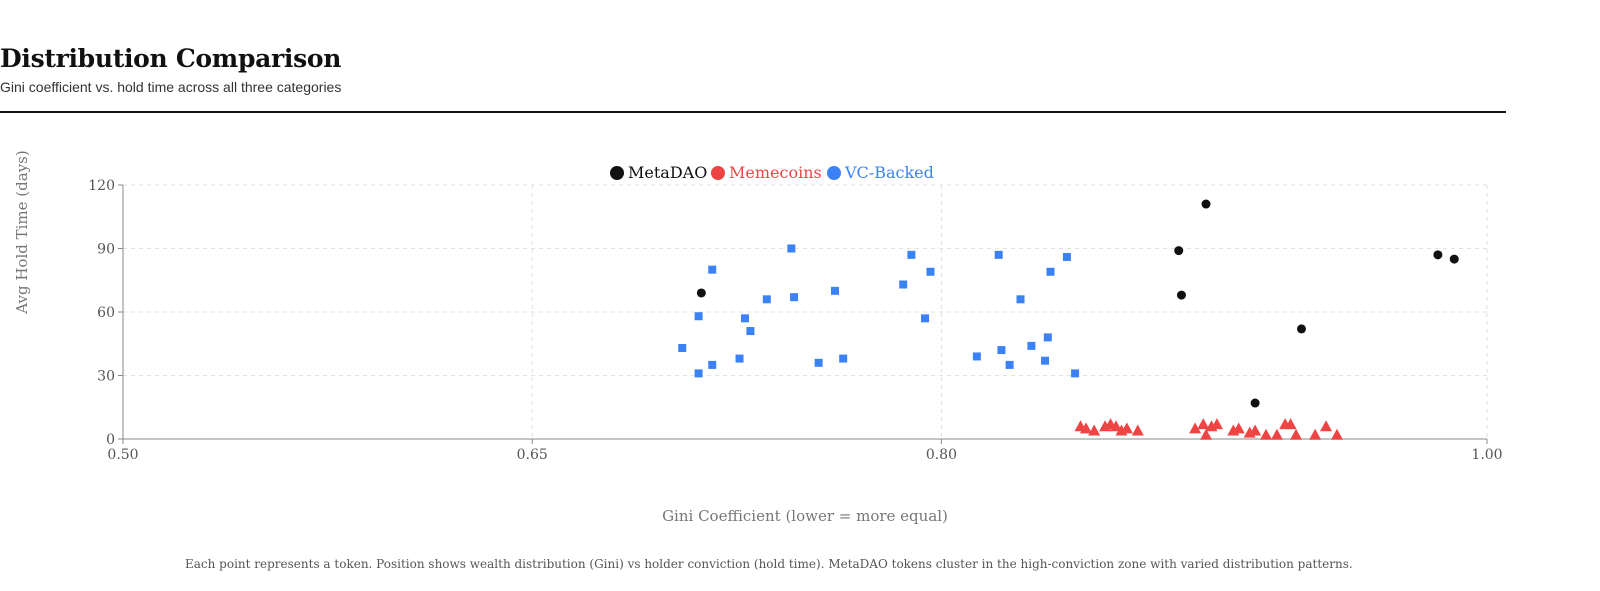 The height and width of the screenshot is (591, 1600). What do you see at coordinates (889, 172) in the screenshot?
I see `legend-label: VC-Backed` at bounding box center [889, 172].